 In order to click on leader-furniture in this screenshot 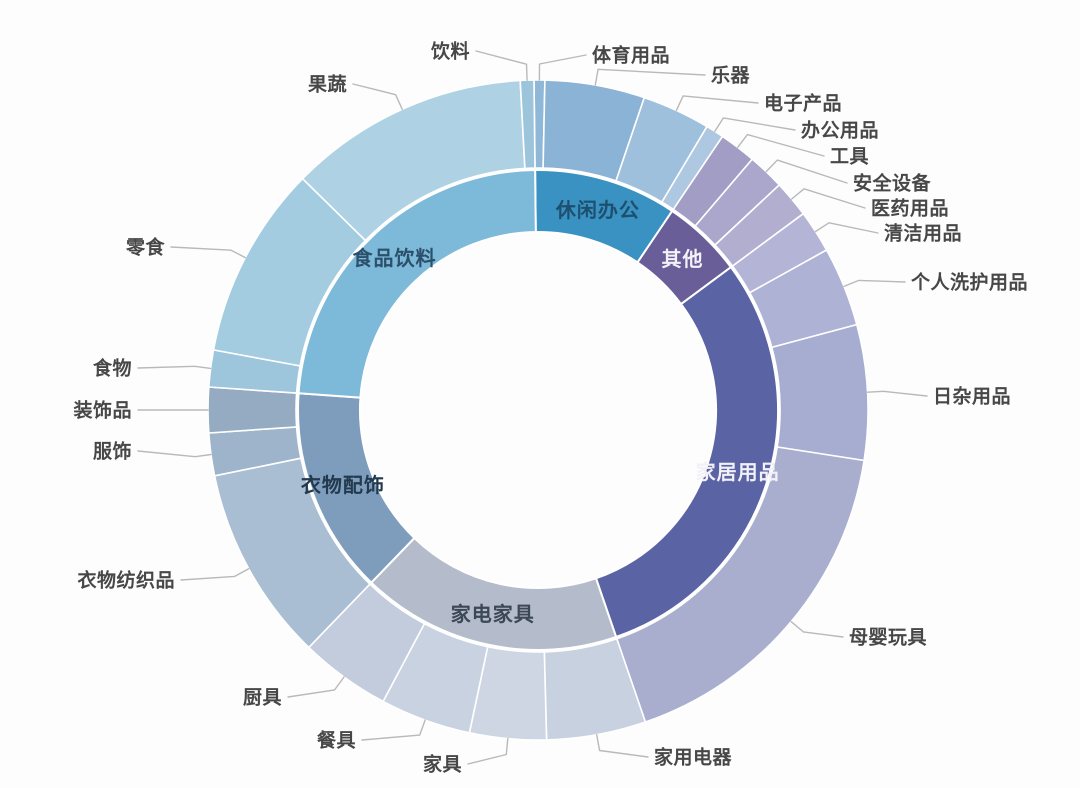, I will do `click(488, 751)`.